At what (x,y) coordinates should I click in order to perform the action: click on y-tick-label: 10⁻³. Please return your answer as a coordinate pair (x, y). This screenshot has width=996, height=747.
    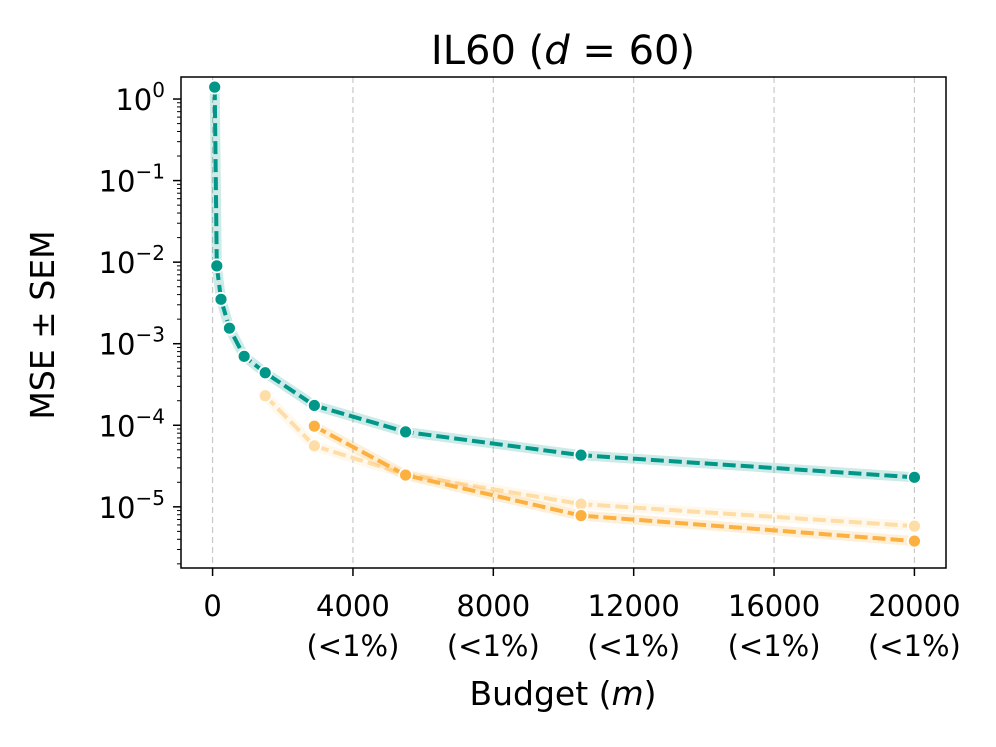
    Looking at the image, I should click on (132, 342).